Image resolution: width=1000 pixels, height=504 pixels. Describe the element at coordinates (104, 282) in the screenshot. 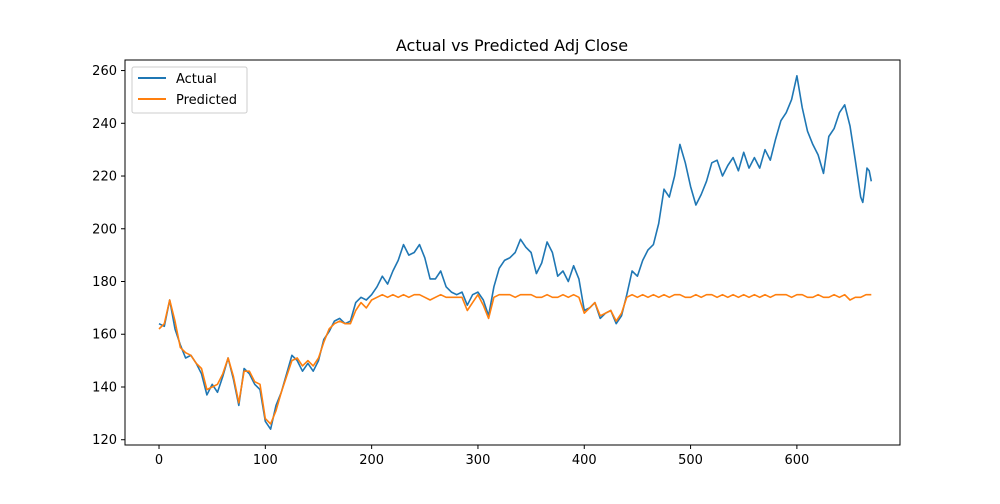

I see `y-tick-label: 180` at that location.